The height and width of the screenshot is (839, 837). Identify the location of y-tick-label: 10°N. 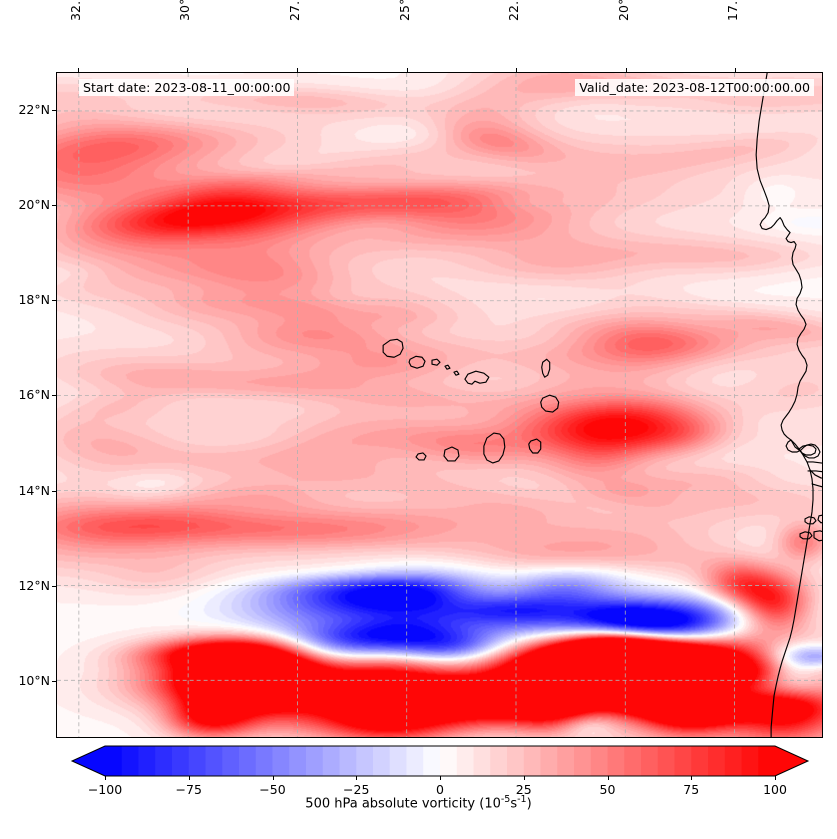
(34, 680).